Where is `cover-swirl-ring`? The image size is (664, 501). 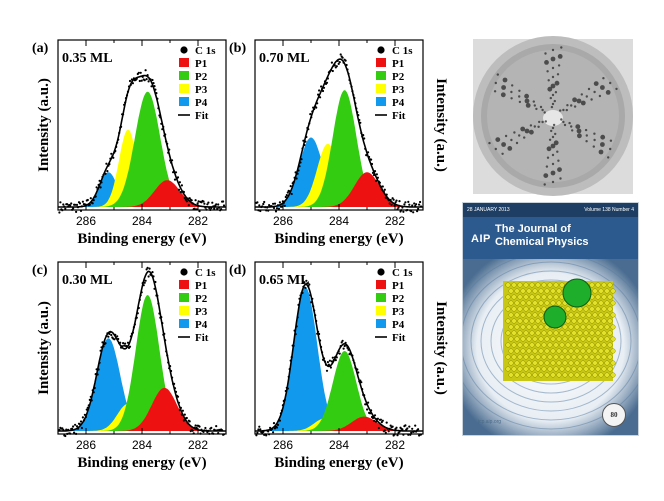
cover-swirl-ring is located at coordinates (551, 341).